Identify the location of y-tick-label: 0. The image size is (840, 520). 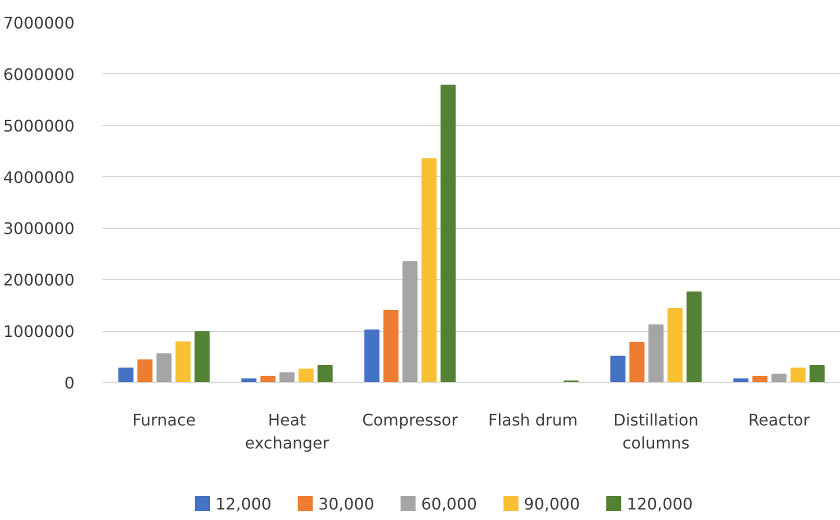
(69, 383).